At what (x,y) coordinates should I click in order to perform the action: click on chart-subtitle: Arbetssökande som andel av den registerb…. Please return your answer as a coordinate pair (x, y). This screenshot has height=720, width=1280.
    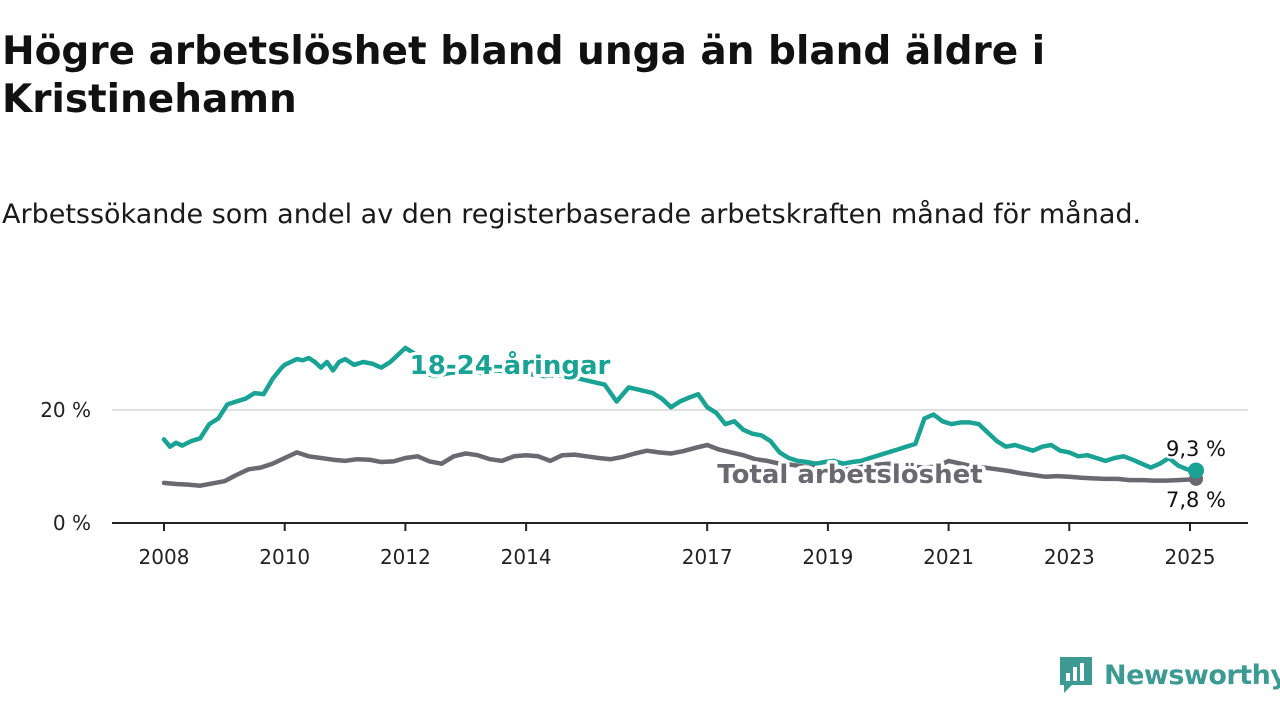
    Looking at the image, I should click on (572, 214).